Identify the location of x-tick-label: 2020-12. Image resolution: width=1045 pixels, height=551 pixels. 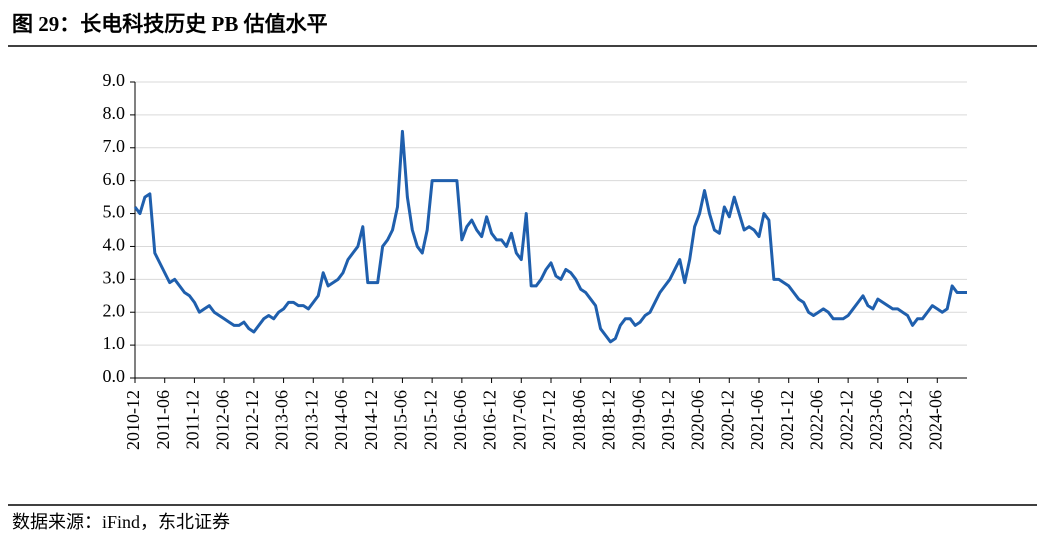
(727, 420).